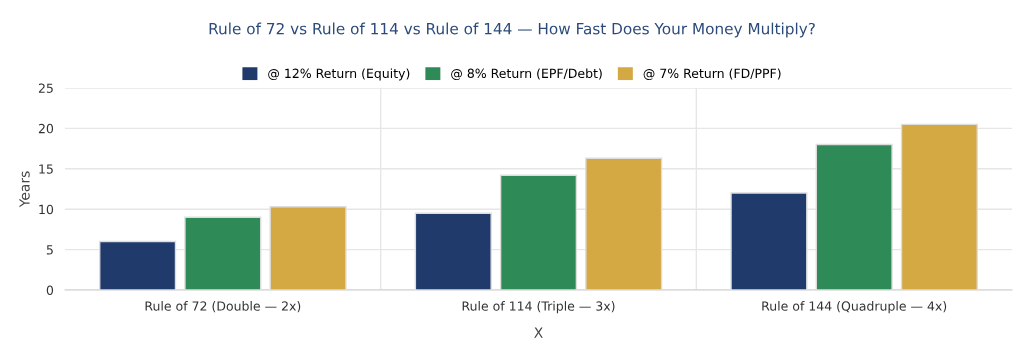 The height and width of the screenshot is (346, 1024). I want to click on y-tick-label: 25, so click(45, 88).